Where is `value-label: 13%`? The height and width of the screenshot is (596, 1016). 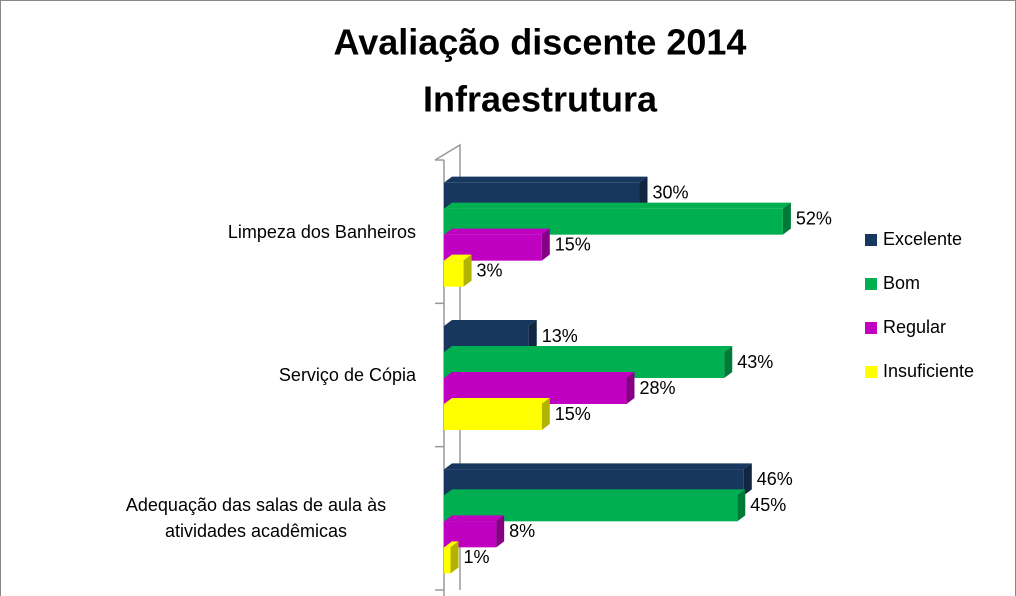
value-label: 13% is located at coordinates (560, 336).